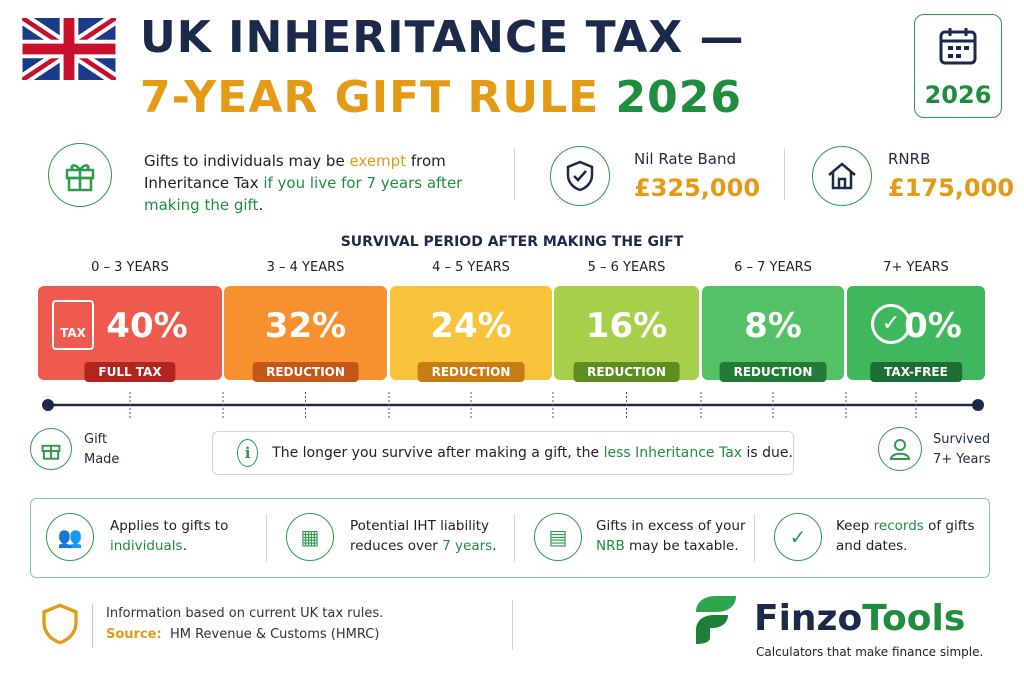 The width and height of the screenshot is (1024, 683). What do you see at coordinates (101, 450) in the screenshot?
I see `start-label: Gift Made` at bounding box center [101, 450].